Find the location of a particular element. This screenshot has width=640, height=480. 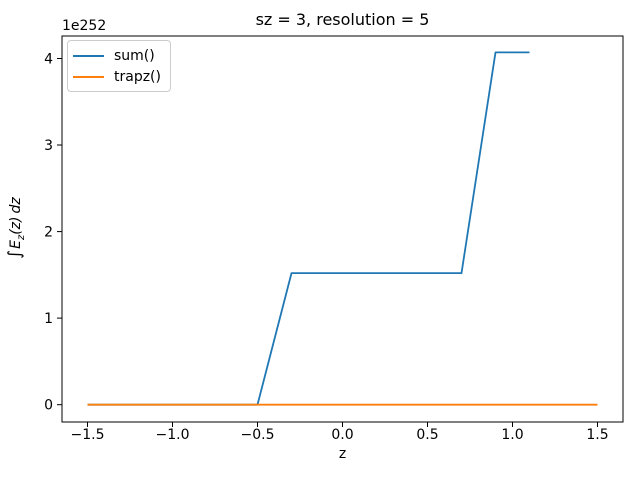

y-tick-label: 2 is located at coordinates (48, 233).